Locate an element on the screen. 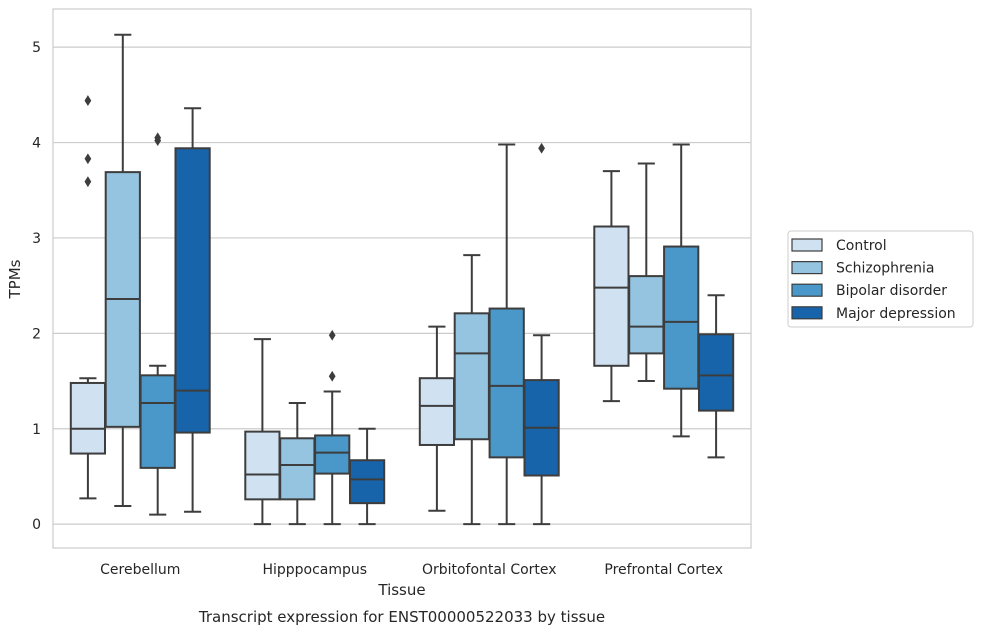  y-tick-label: 3 is located at coordinates (36, 239).